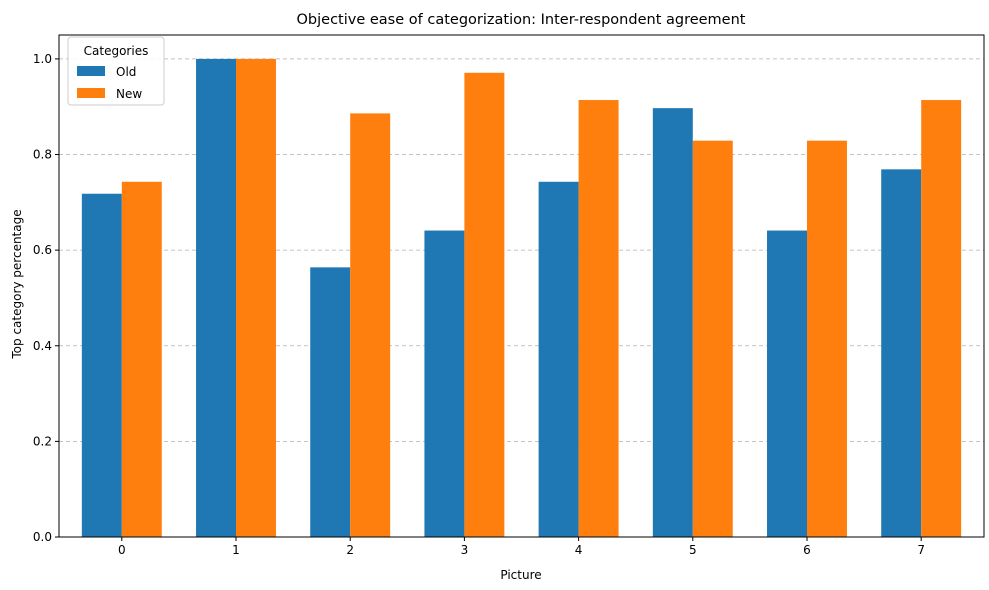 This screenshot has height=590, width=989. I want to click on x-tick-label-5: 5, so click(693, 550).